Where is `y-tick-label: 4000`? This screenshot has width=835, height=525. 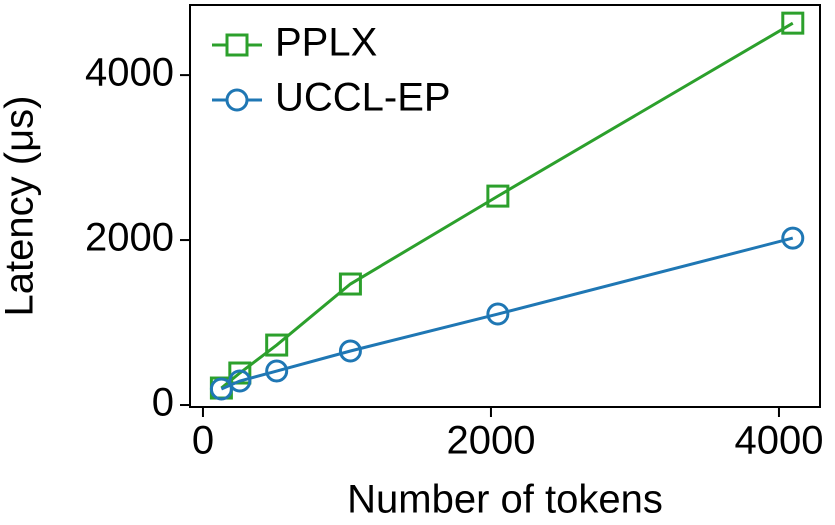
y-tick-label: 4000 is located at coordinates (129, 73).